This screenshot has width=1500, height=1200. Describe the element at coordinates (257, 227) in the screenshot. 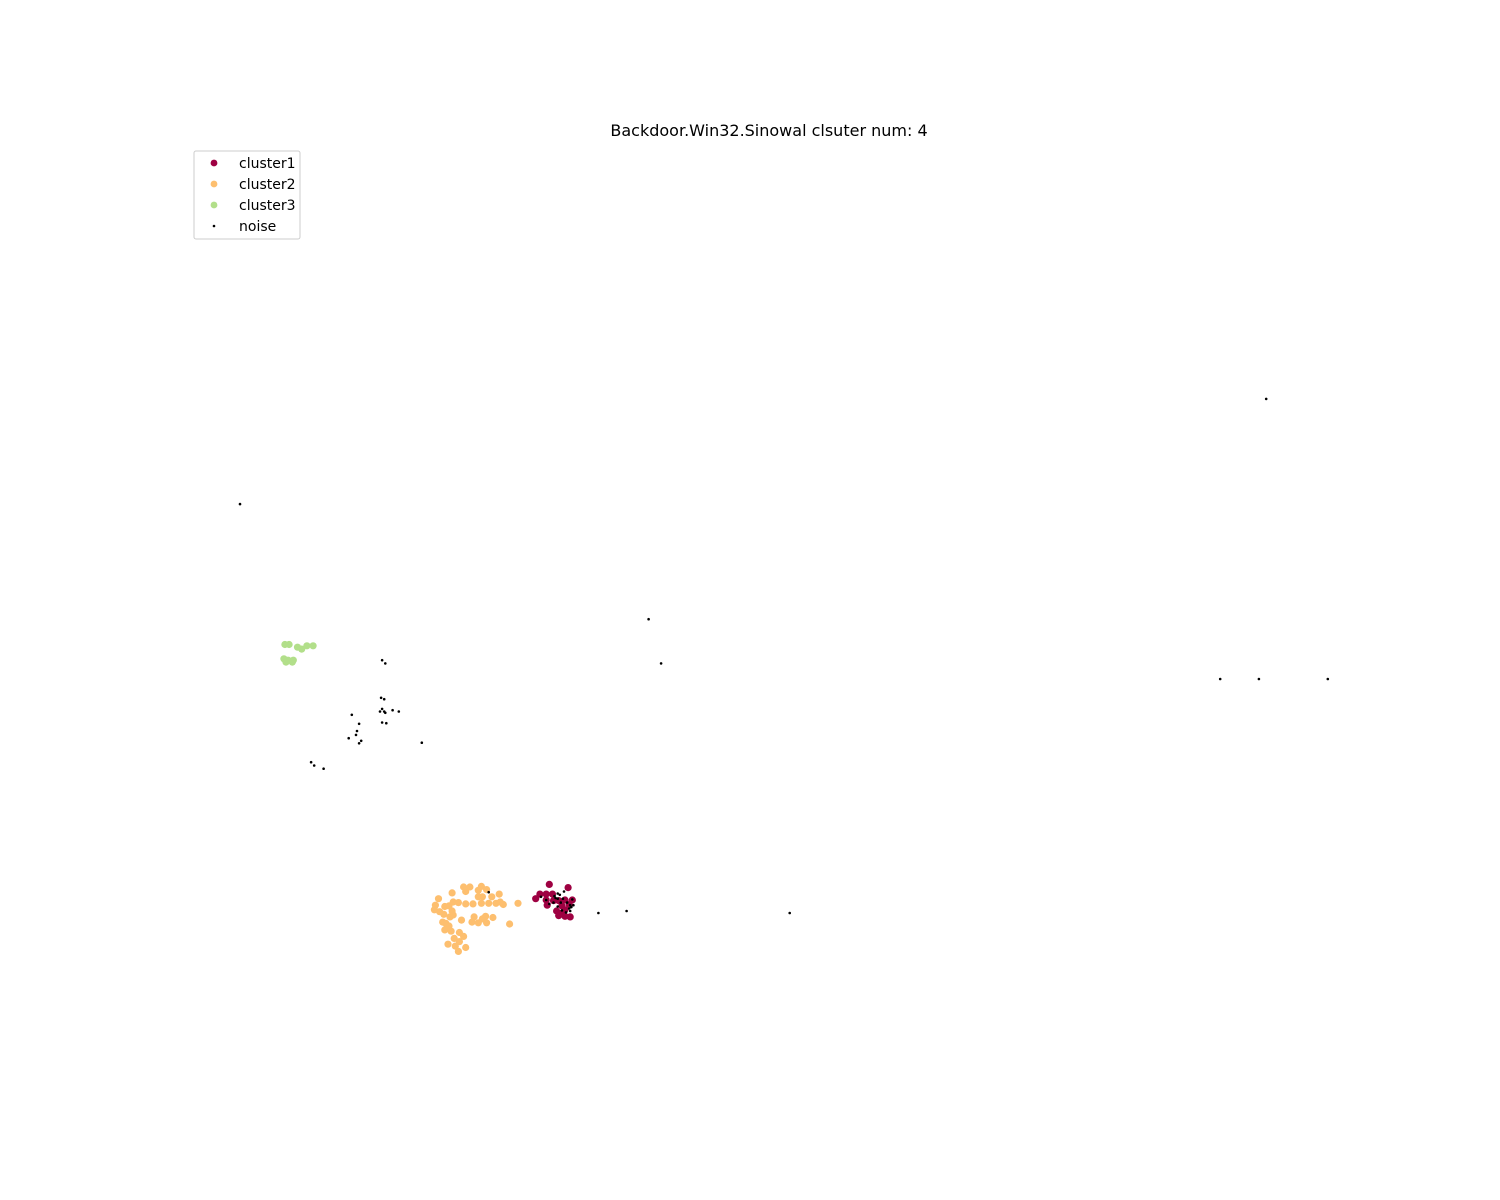

I see `legend-label-noise: noise` at that location.